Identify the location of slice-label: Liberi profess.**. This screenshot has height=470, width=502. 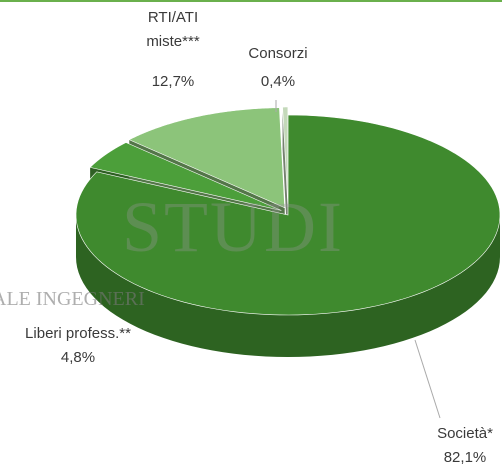
(78, 333).